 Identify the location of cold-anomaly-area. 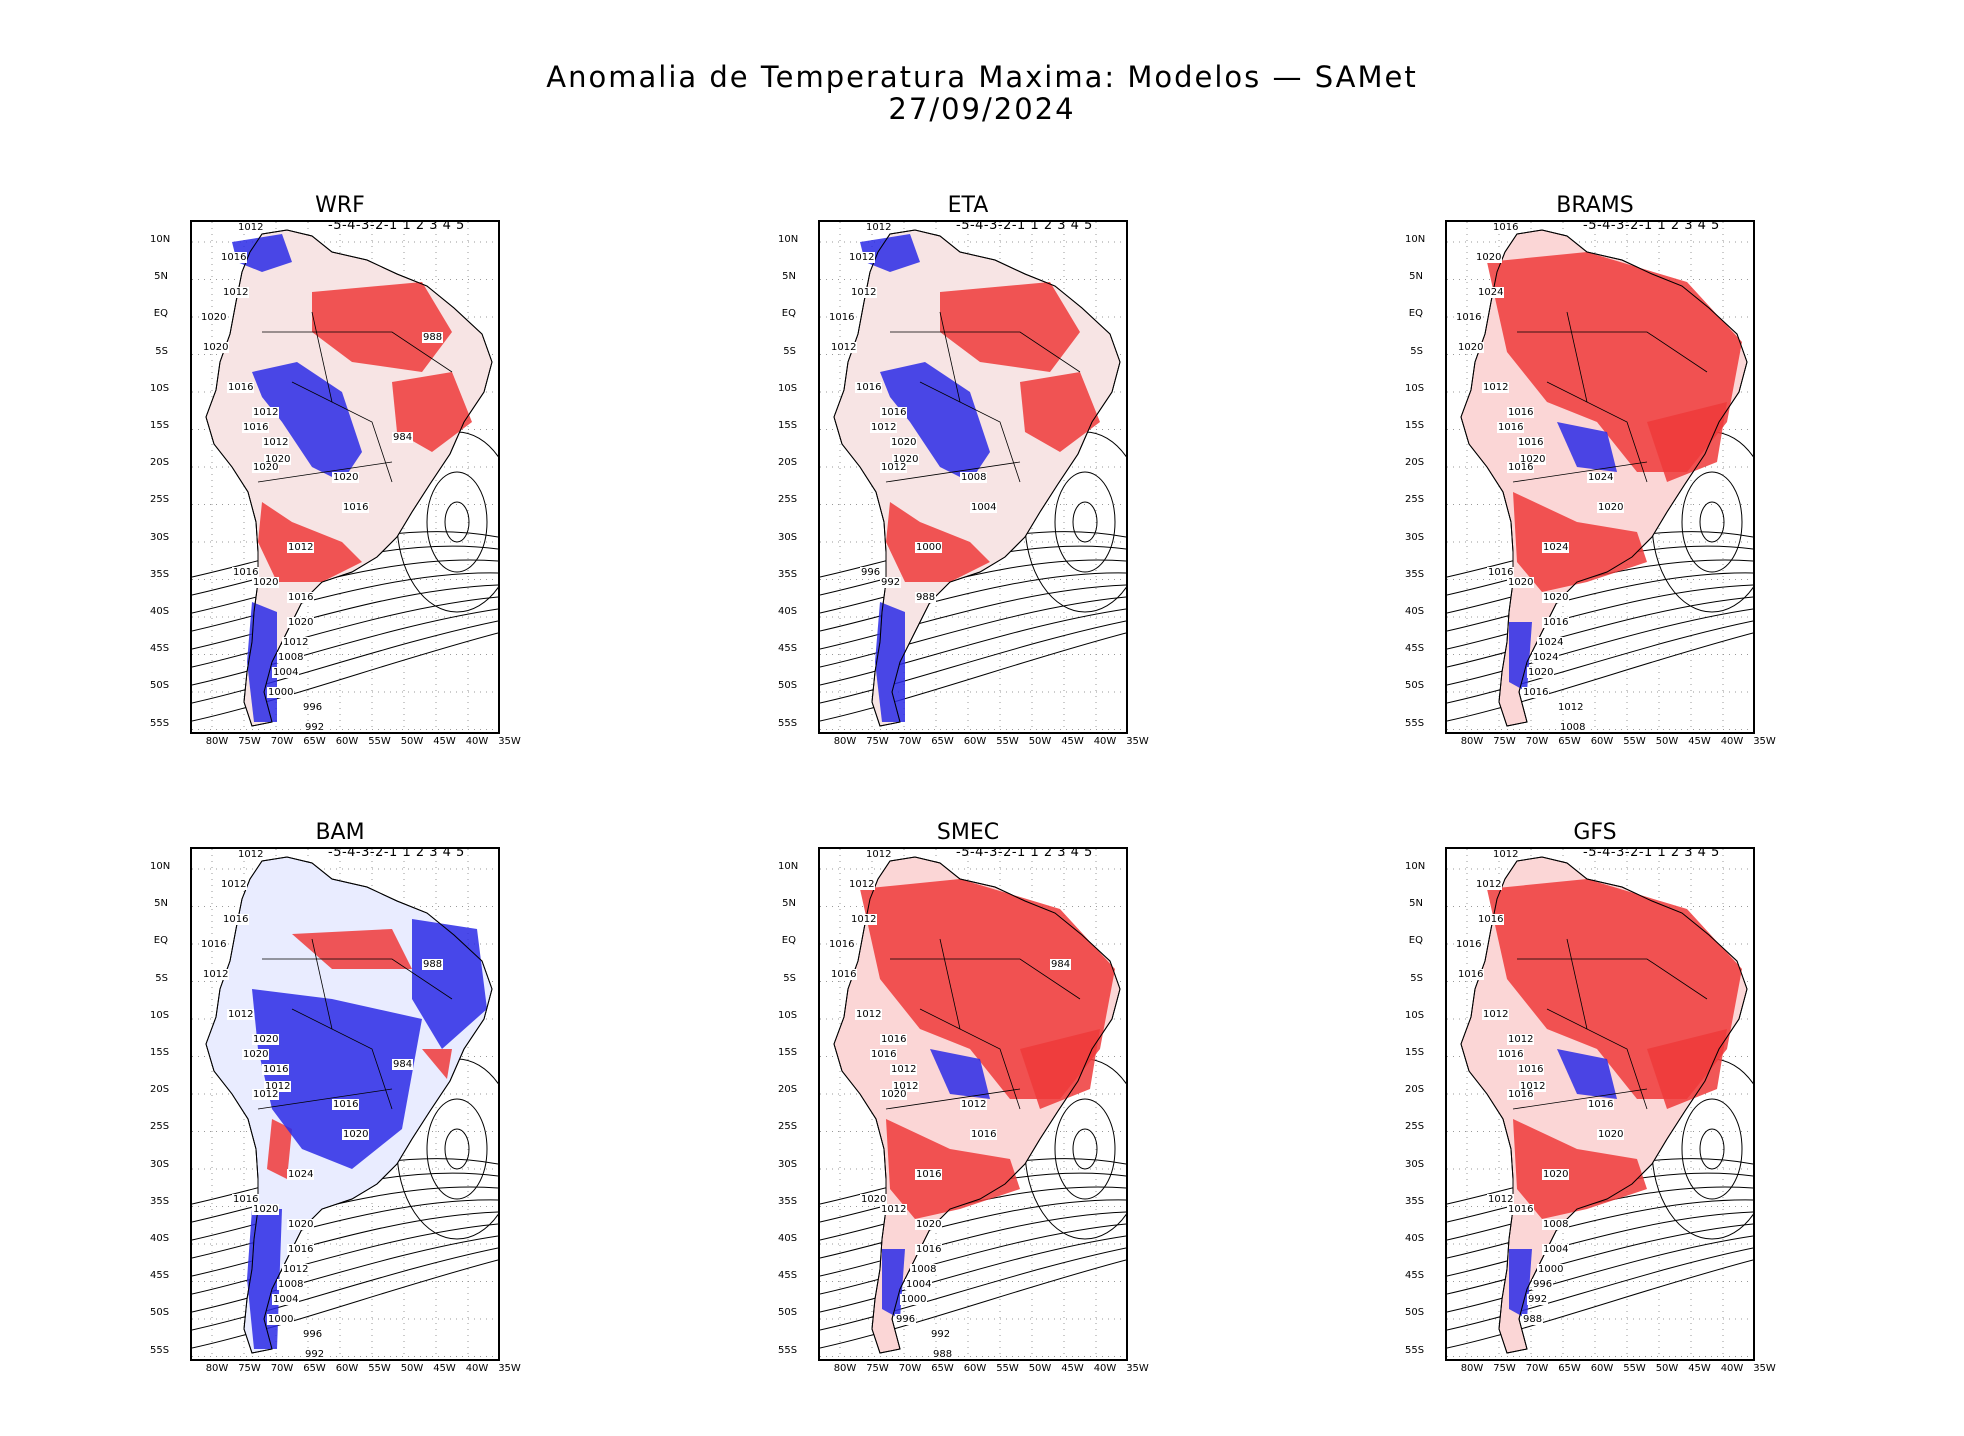
(1520, 1284).